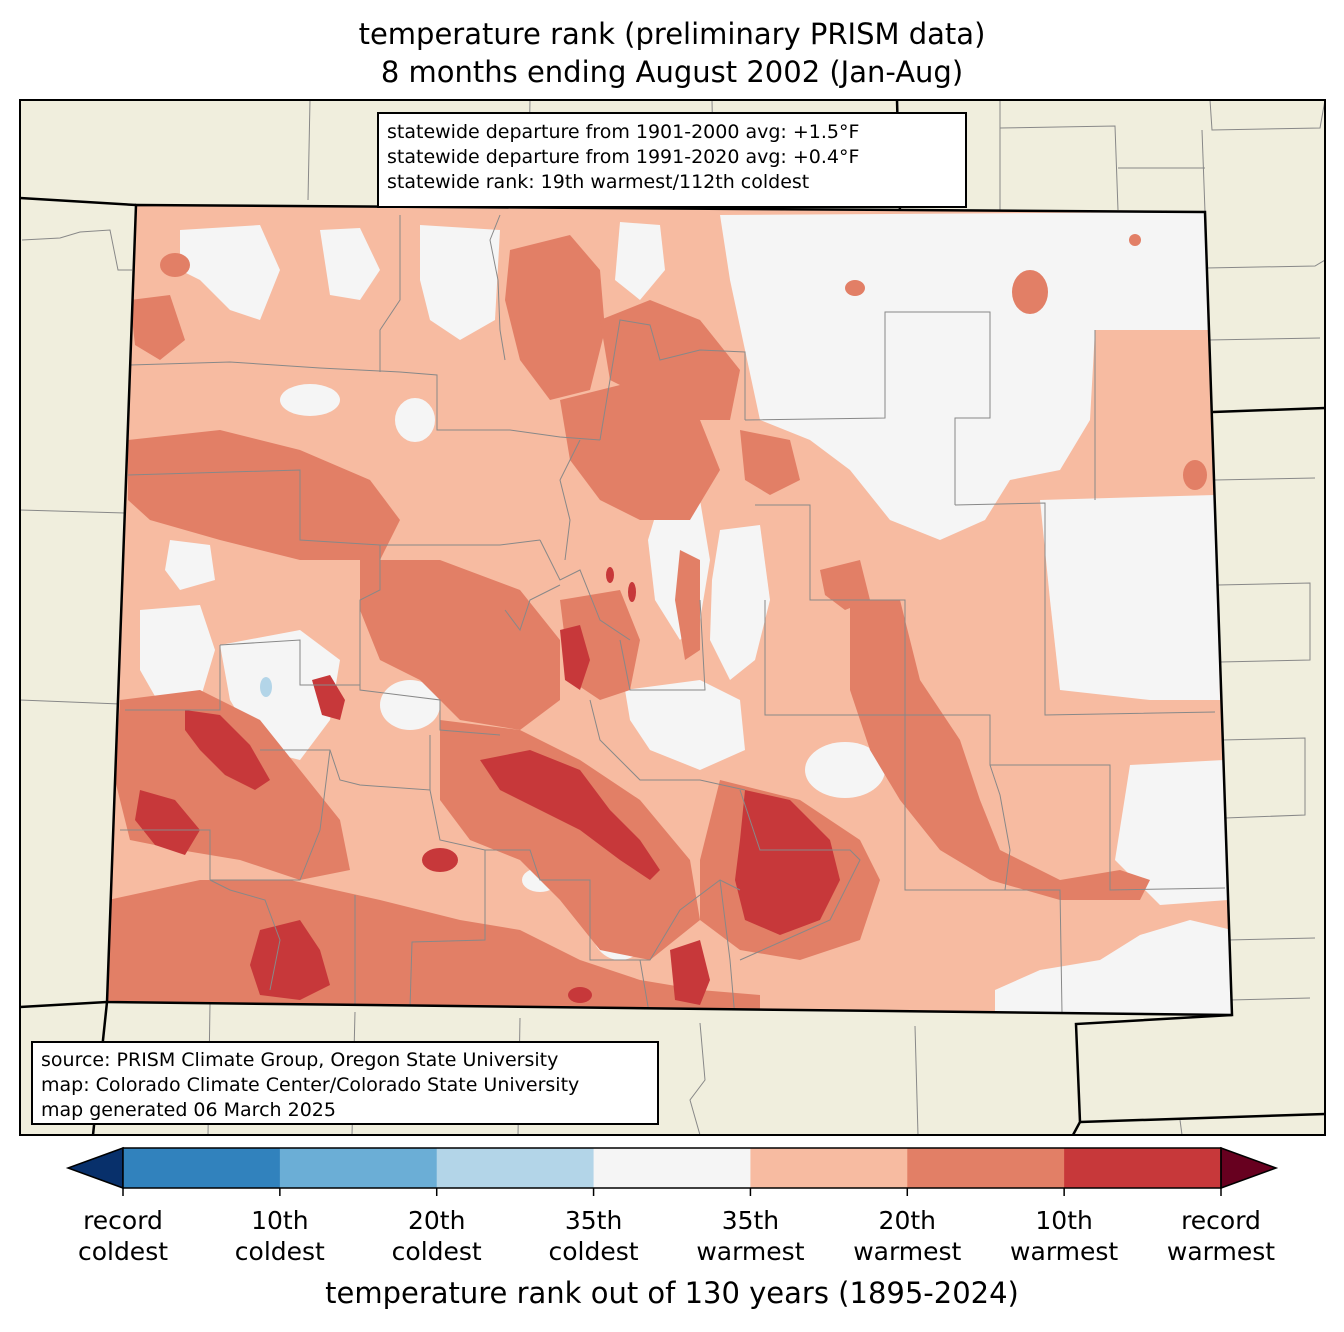 This screenshot has width=1344, height=1332. Describe the element at coordinates (94, 1168) in the screenshot. I see `colorbar-extend-coldest` at that location.